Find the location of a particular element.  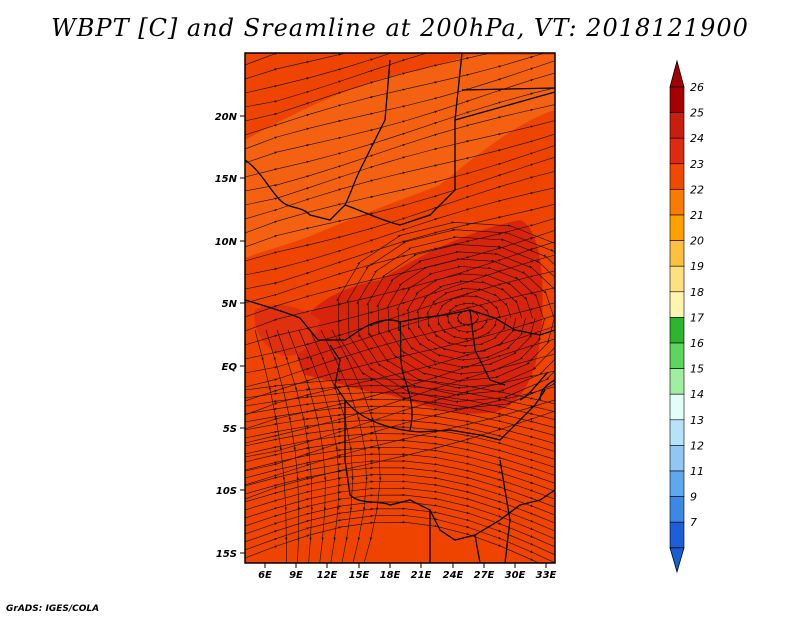

colorbar-label: 18 is located at coordinates (697, 292).